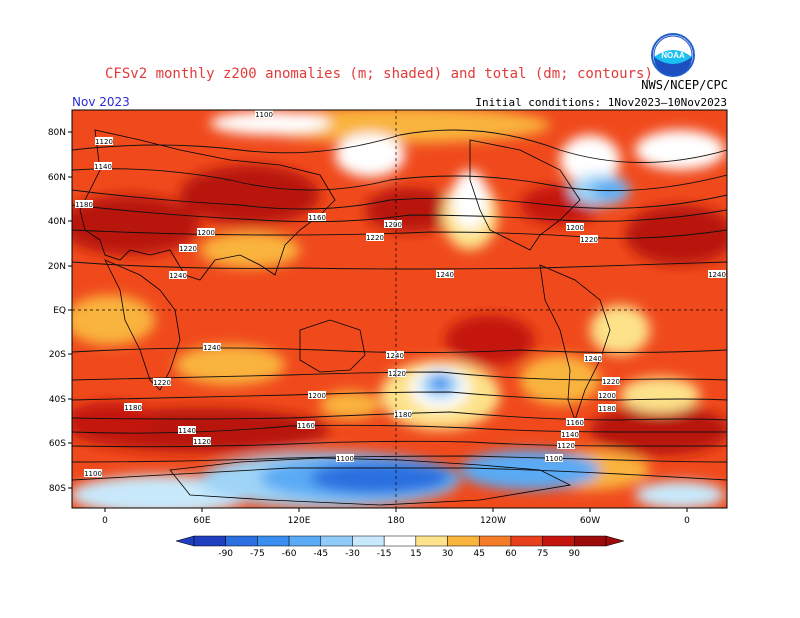 Image resolution: width=800 pixels, height=618 pixels. What do you see at coordinates (448, 554) in the screenshot?
I see `colorbar-tick-label: 30` at bounding box center [448, 554].